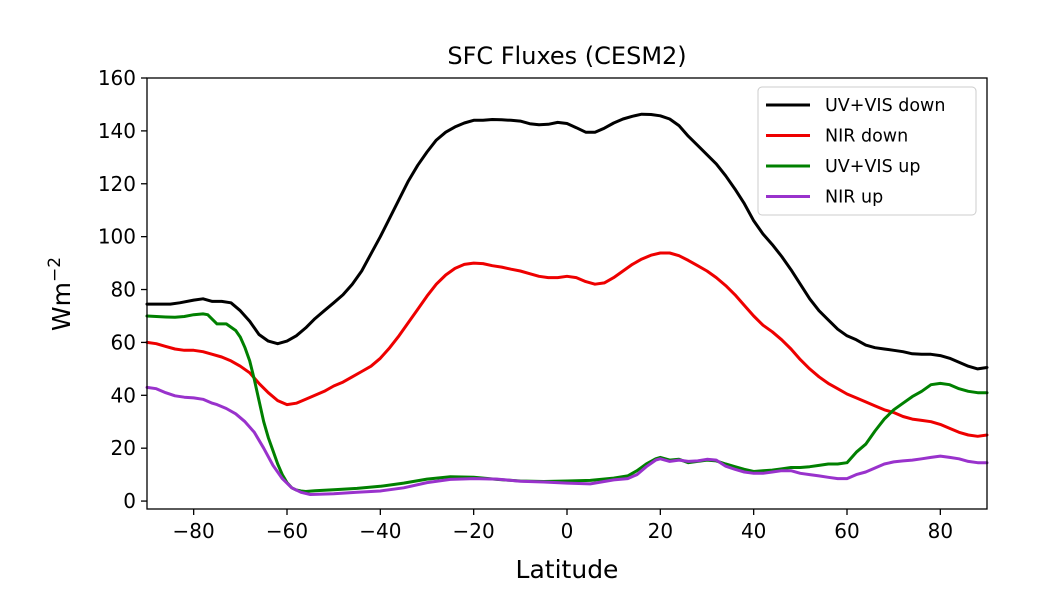  I want to click on chart-title: SFC Fluxes (CESM2), so click(566, 56).